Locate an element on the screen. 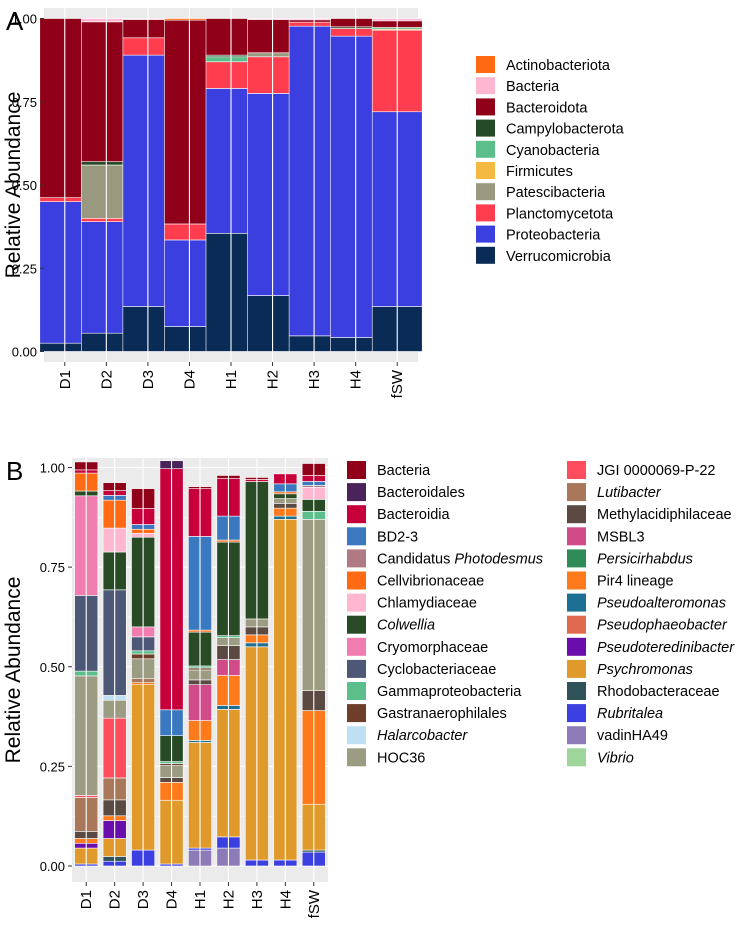 This screenshot has height=927, width=744. legend-label: Cellvibrionaceae is located at coordinates (430, 582).